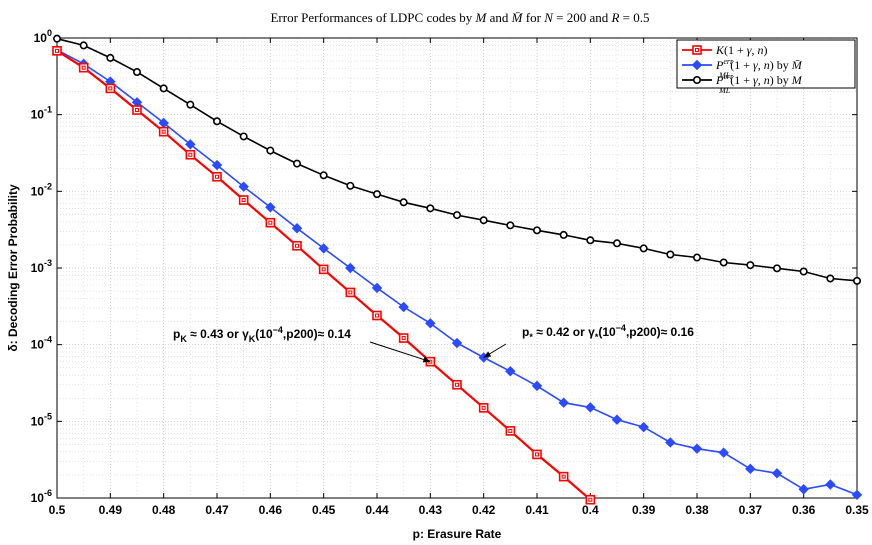 This screenshot has height=545, width=872. I want to click on x-tick-label: 0.38, so click(697, 510).